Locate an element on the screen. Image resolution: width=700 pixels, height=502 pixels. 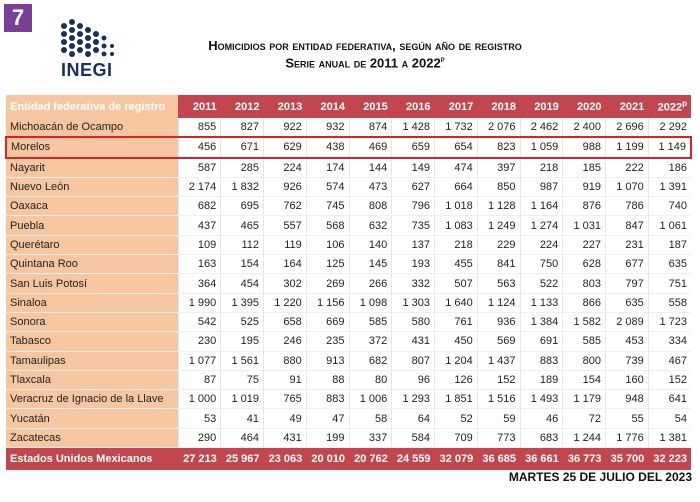
total-cell: 23 063 is located at coordinates (285, 459).